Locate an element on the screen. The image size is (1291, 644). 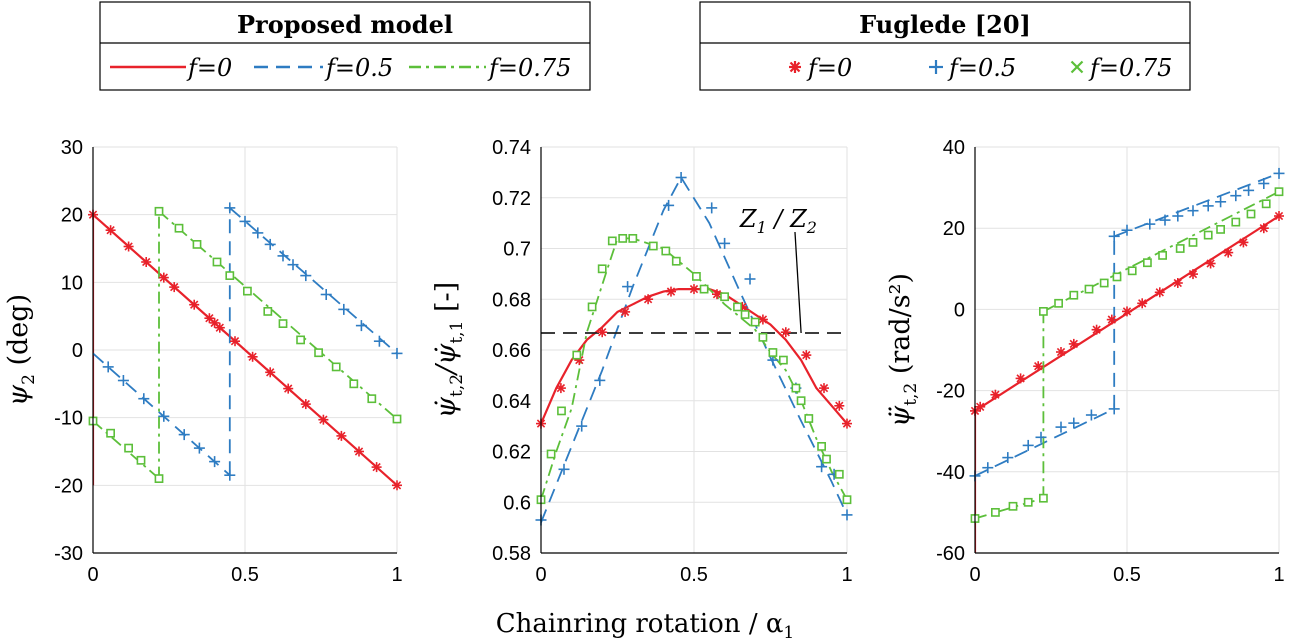
y-tick-label: 0.68 is located at coordinates (511, 300).